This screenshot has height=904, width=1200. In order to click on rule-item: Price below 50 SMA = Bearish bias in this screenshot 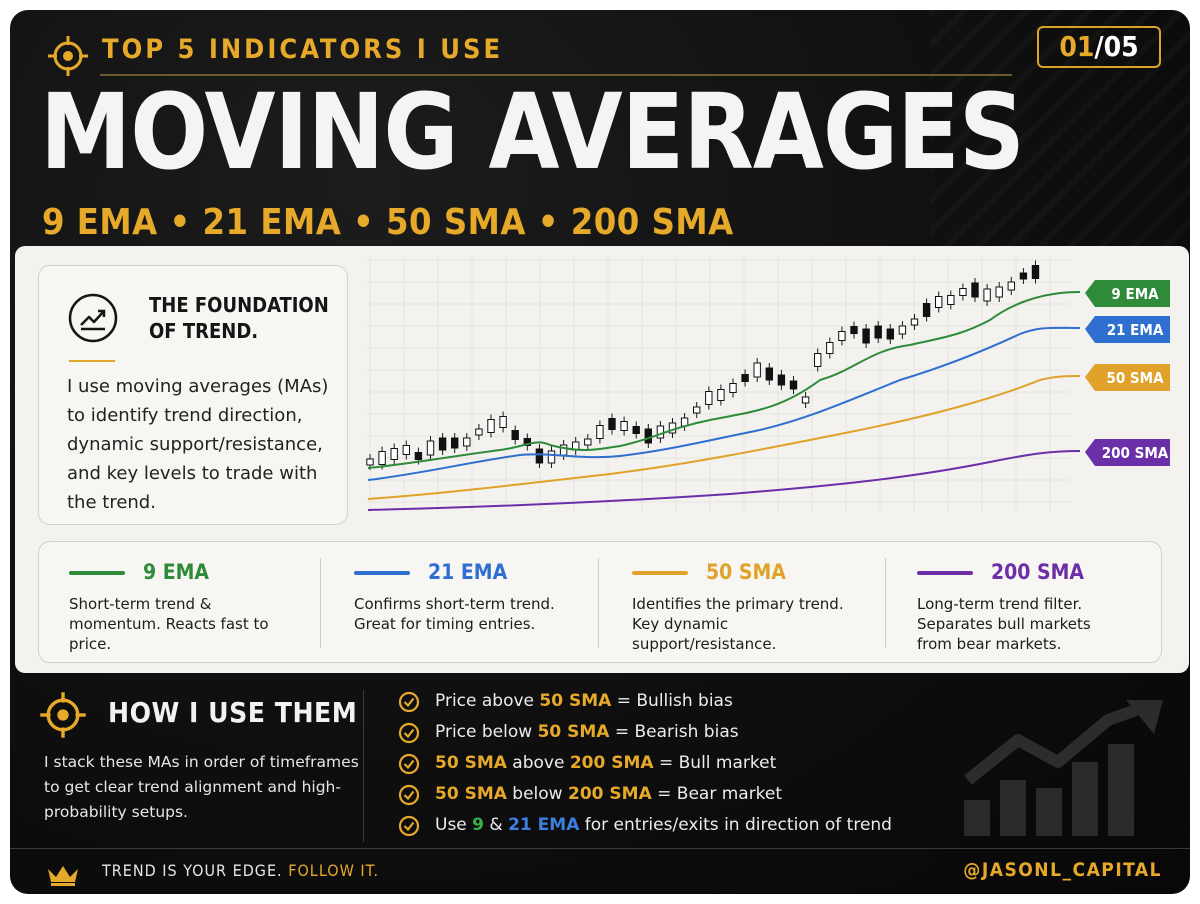, I will do `click(645, 732)`.